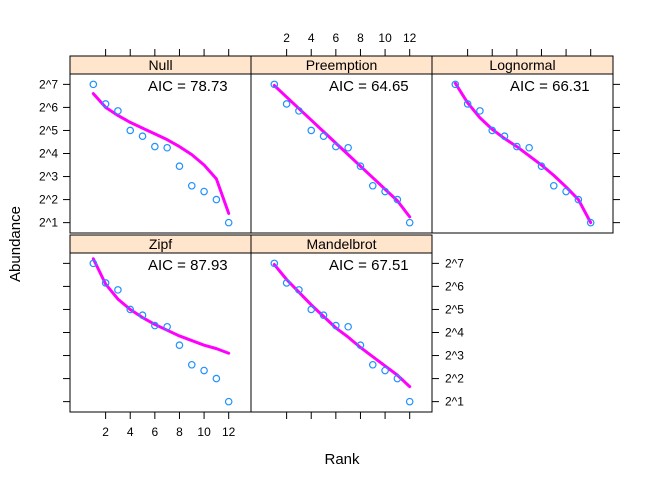  What do you see at coordinates (385, 38) in the screenshot?
I see `x-tick-label-top-10: 10` at bounding box center [385, 38].